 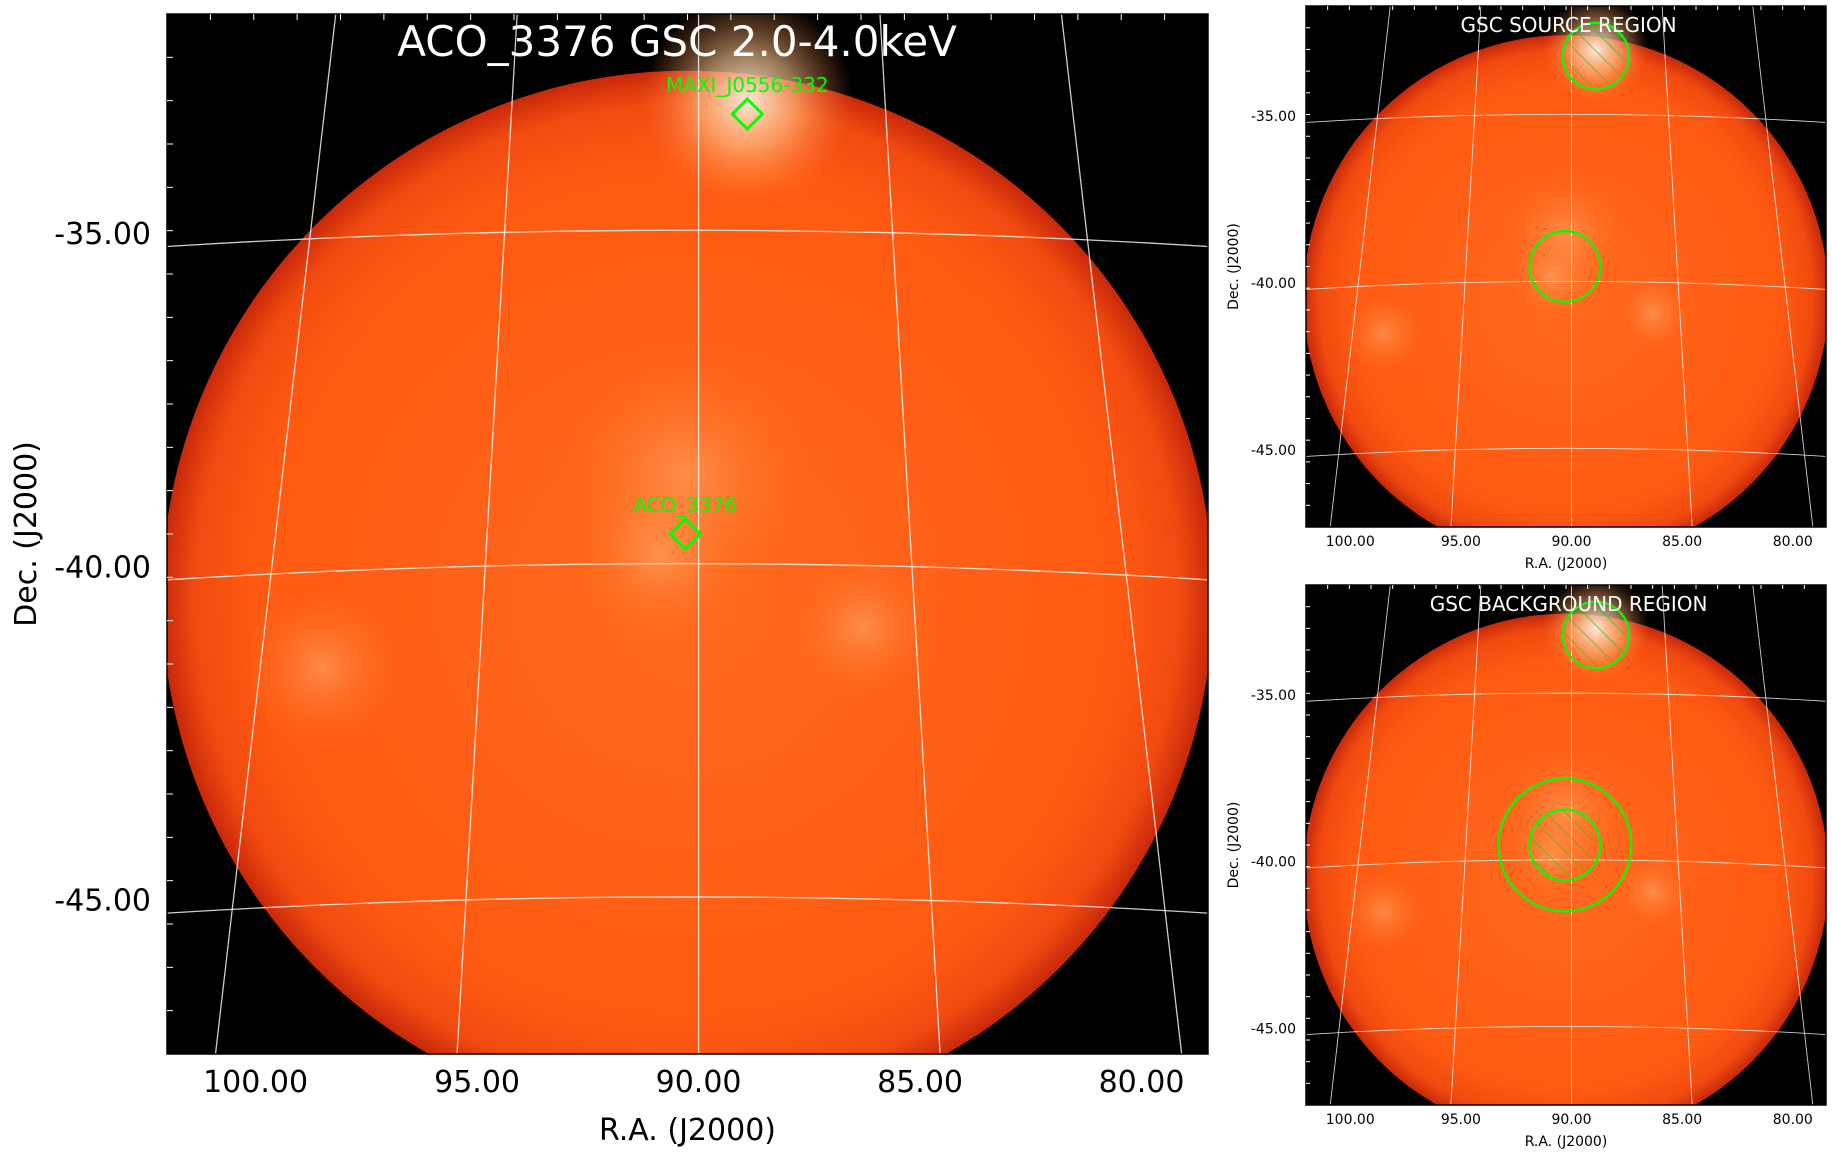 What do you see at coordinates (685, 505) in the screenshot?
I see `source-label: ACO_3376` at bounding box center [685, 505].